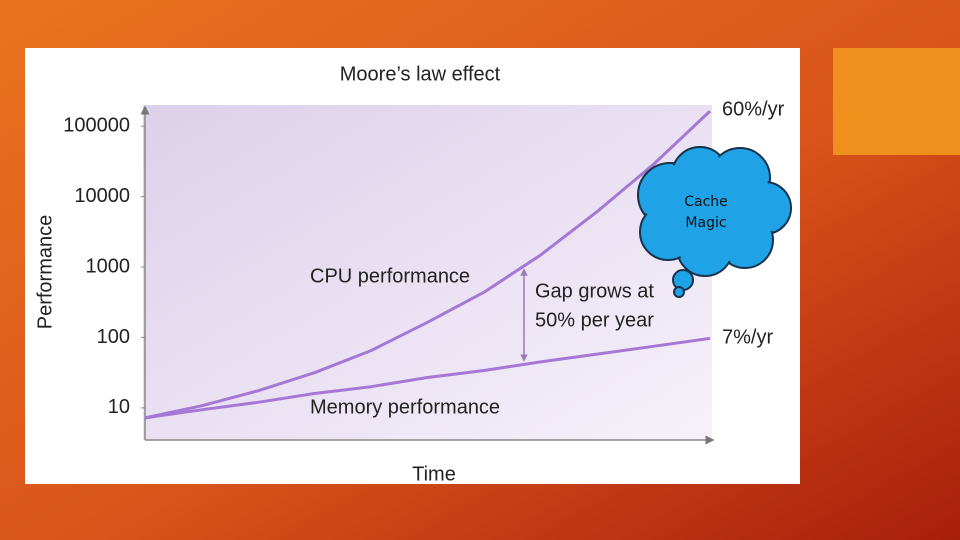 The width and height of the screenshot is (960, 540). Describe the element at coordinates (753, 109) in the screenshot. I see `cpu-rate: 60%/yr` at that location.